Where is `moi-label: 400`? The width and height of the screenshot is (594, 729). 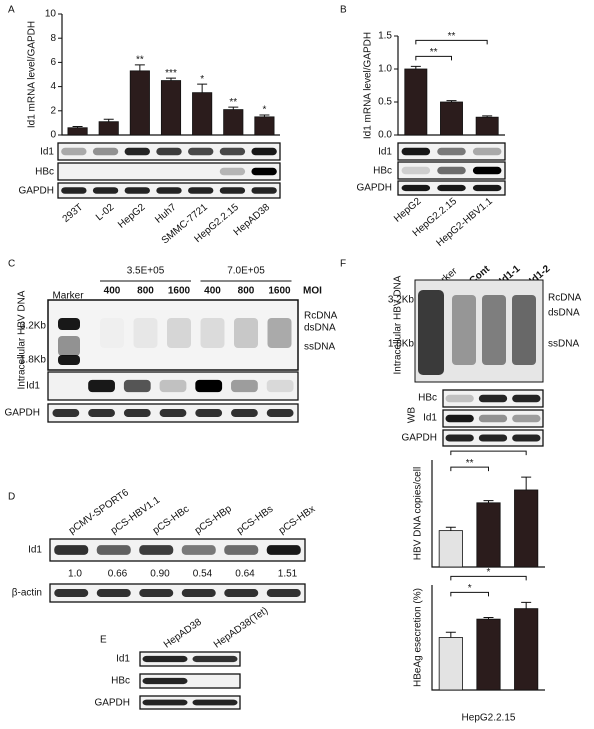
moi-label: 400 is located at coordinates (212, 291).